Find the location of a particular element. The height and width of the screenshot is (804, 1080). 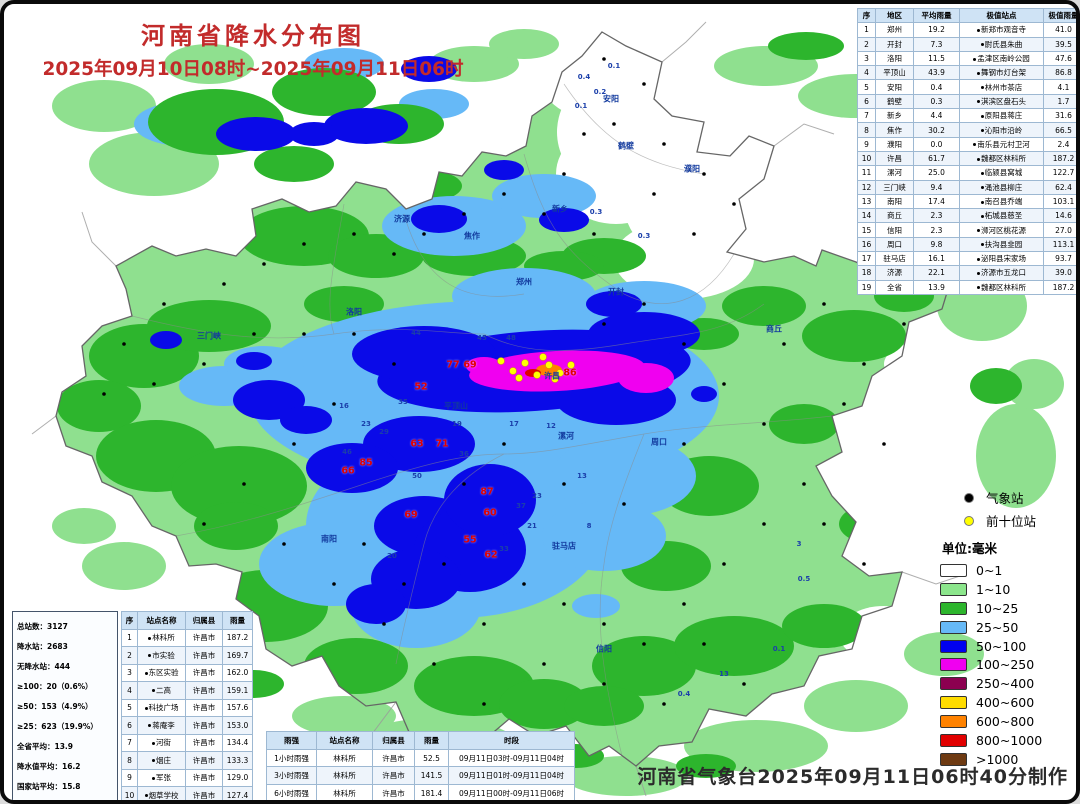

table-cell: 渑池县柳庄 is located at coordinates (1001, 187).